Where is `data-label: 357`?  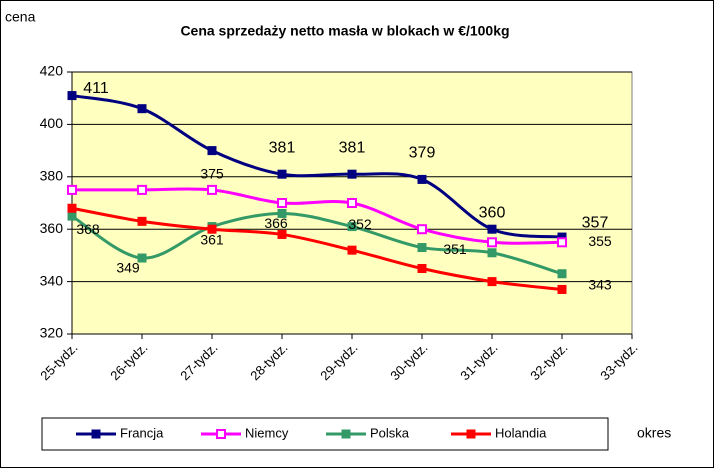 data-label: 357 is located at coordinates (595, 222).